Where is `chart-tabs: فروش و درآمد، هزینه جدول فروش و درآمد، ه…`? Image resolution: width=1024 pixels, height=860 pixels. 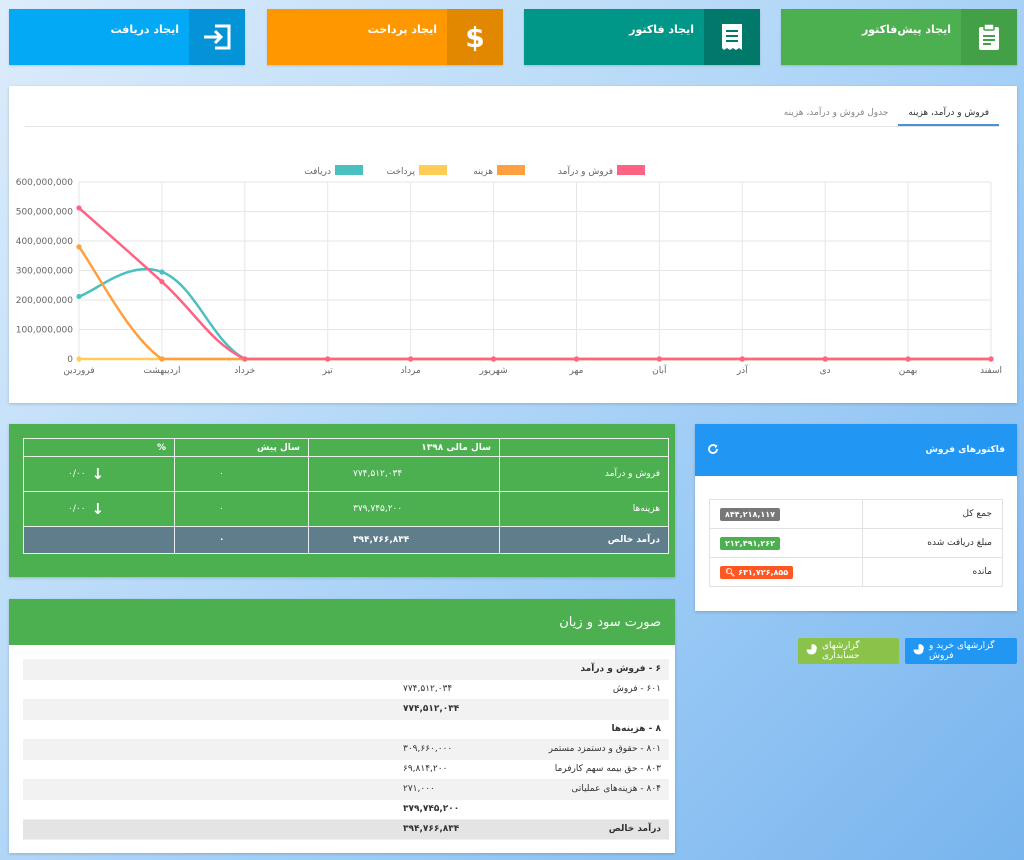 chart-tabs: فروش و درآمد، هزینه جدول فروش و درآمد، ه… is located at coordinates (886, 114).